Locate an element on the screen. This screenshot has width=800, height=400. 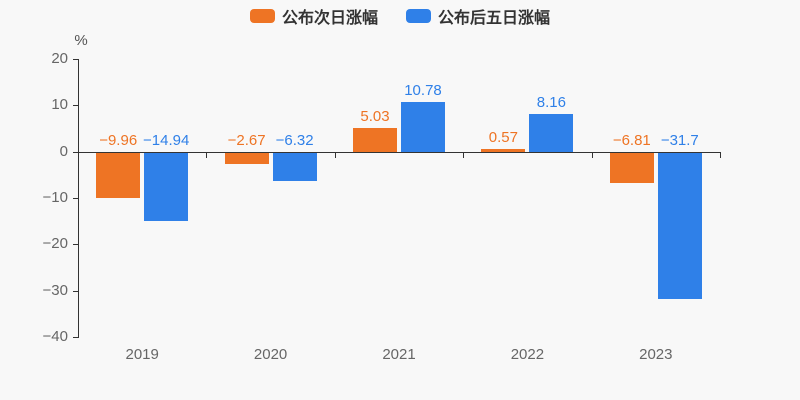
bar-value-label: −6.32 is located at coordinates (294, 140).